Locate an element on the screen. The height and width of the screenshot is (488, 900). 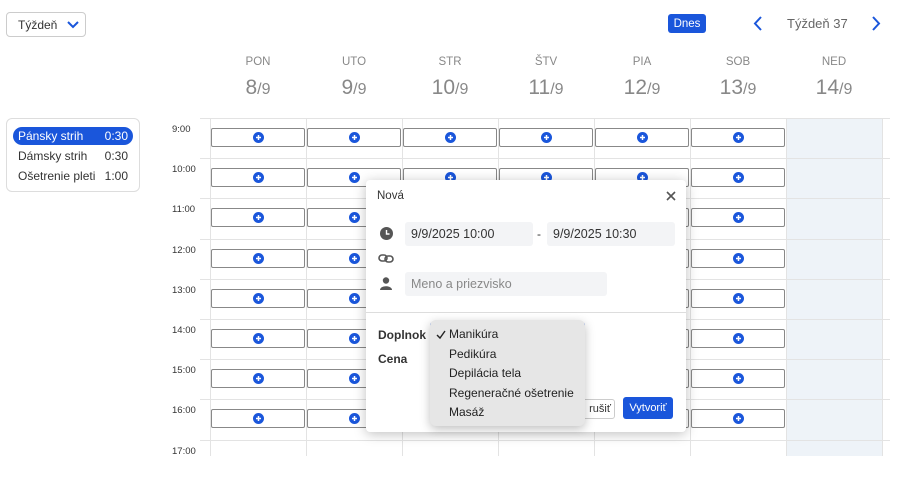
time-label: 17:00 is located at coordinates (184, 451).